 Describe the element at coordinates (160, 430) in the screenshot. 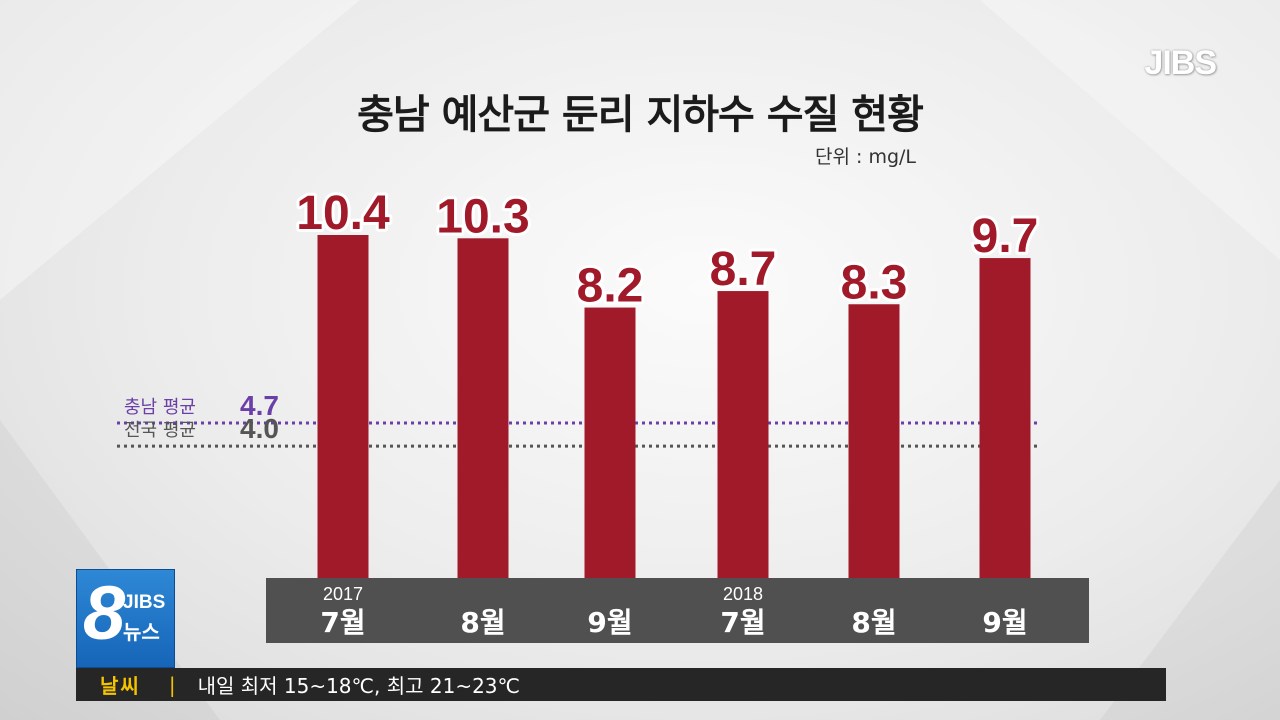

I see `reference-line-label: 전국 평균` at that location.